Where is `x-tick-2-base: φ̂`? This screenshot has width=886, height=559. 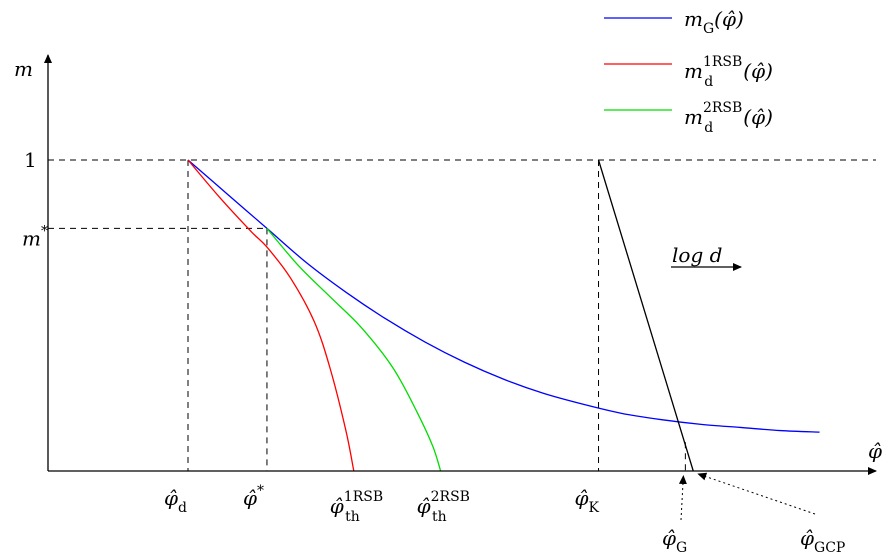 x-tick-2-base: φ̂ is located at coordinates (337, 506).